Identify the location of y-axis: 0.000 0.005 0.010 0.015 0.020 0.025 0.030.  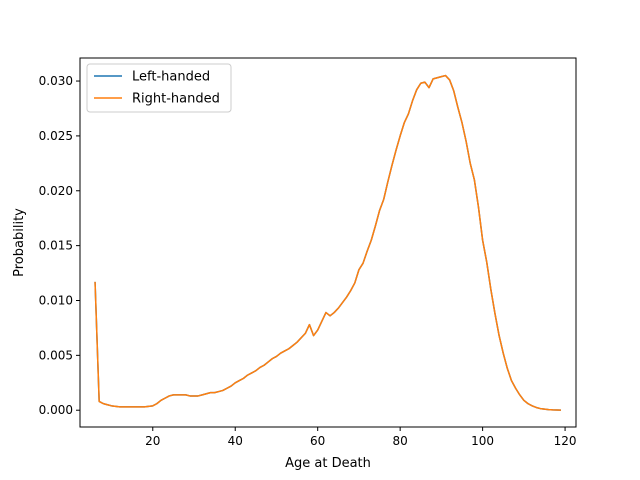
(59, 245).